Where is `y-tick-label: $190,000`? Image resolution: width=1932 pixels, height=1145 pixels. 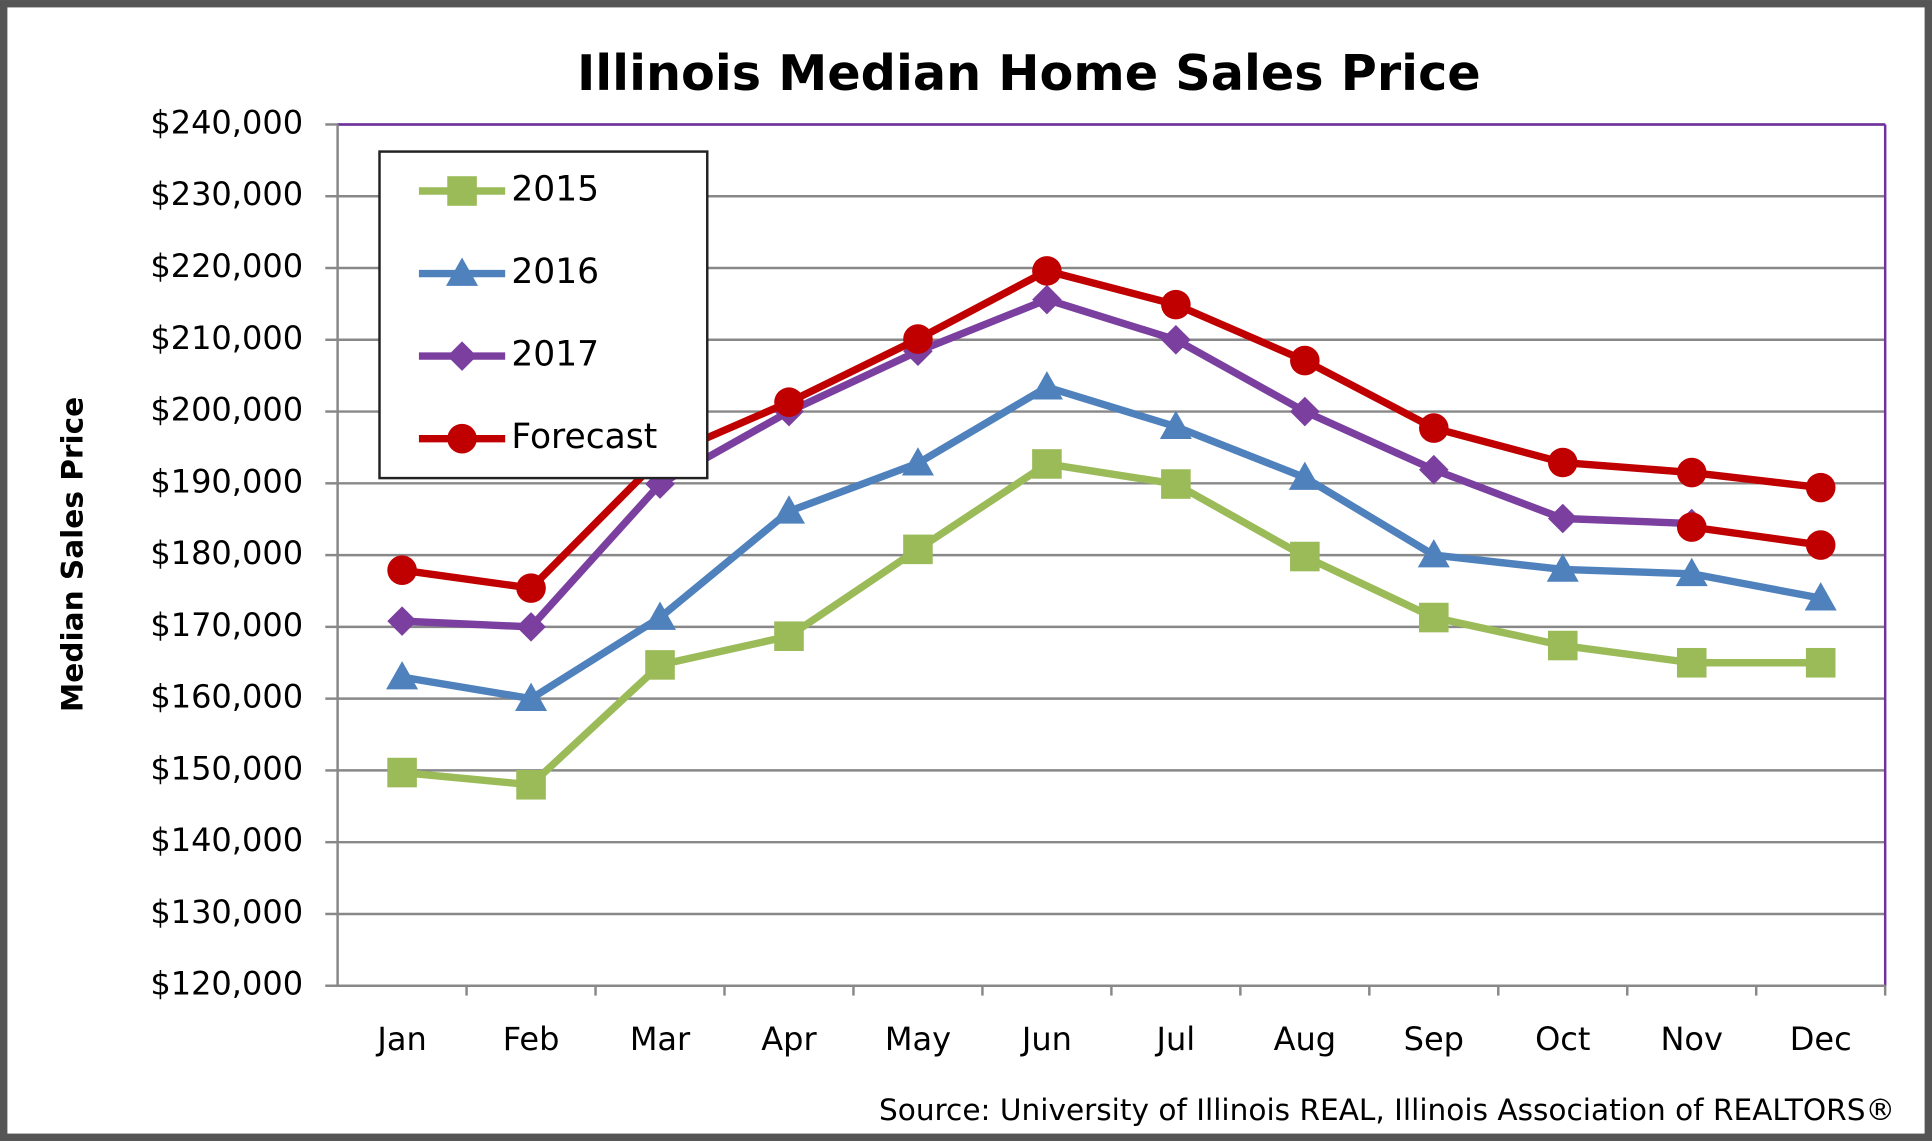 y-tick-label: $190,000 is located at coordinates (226, 481).